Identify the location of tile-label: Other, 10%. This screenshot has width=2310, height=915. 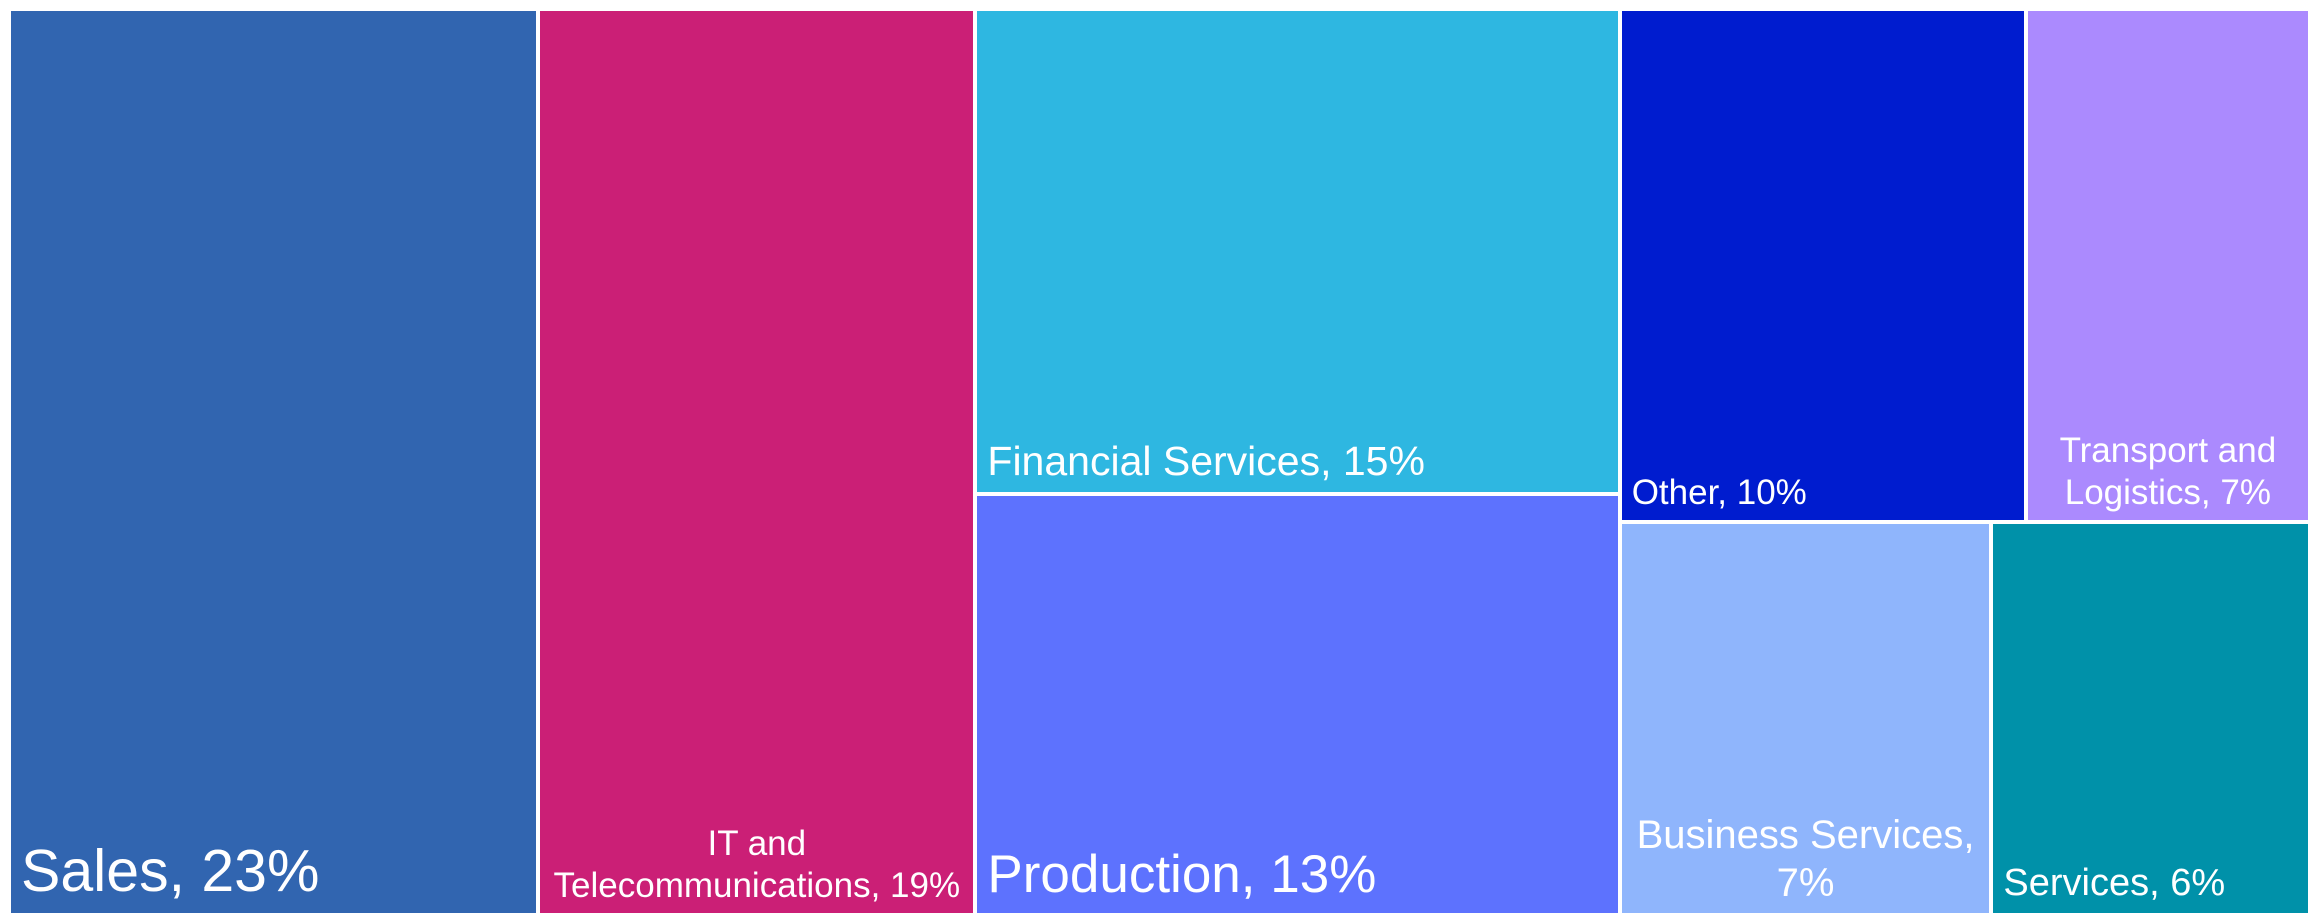
(1719, 493).